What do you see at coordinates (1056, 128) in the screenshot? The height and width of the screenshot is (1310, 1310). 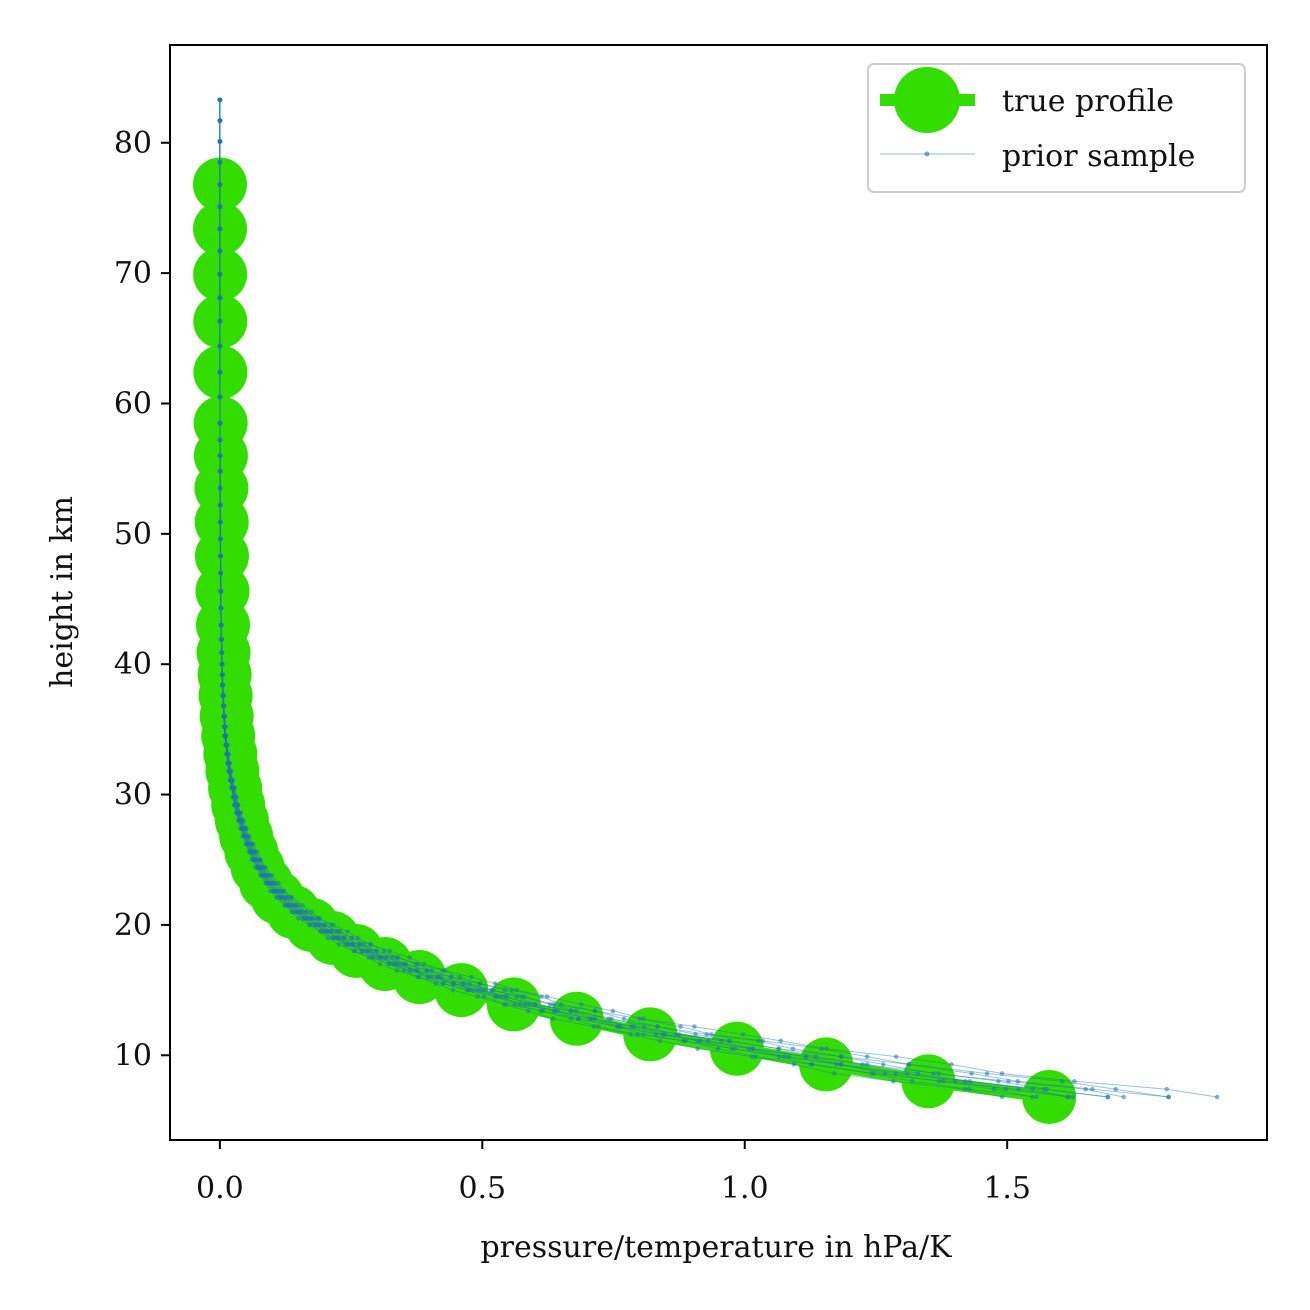 I see `legend: true profile prior sample` at bounding box center [1056, 128].